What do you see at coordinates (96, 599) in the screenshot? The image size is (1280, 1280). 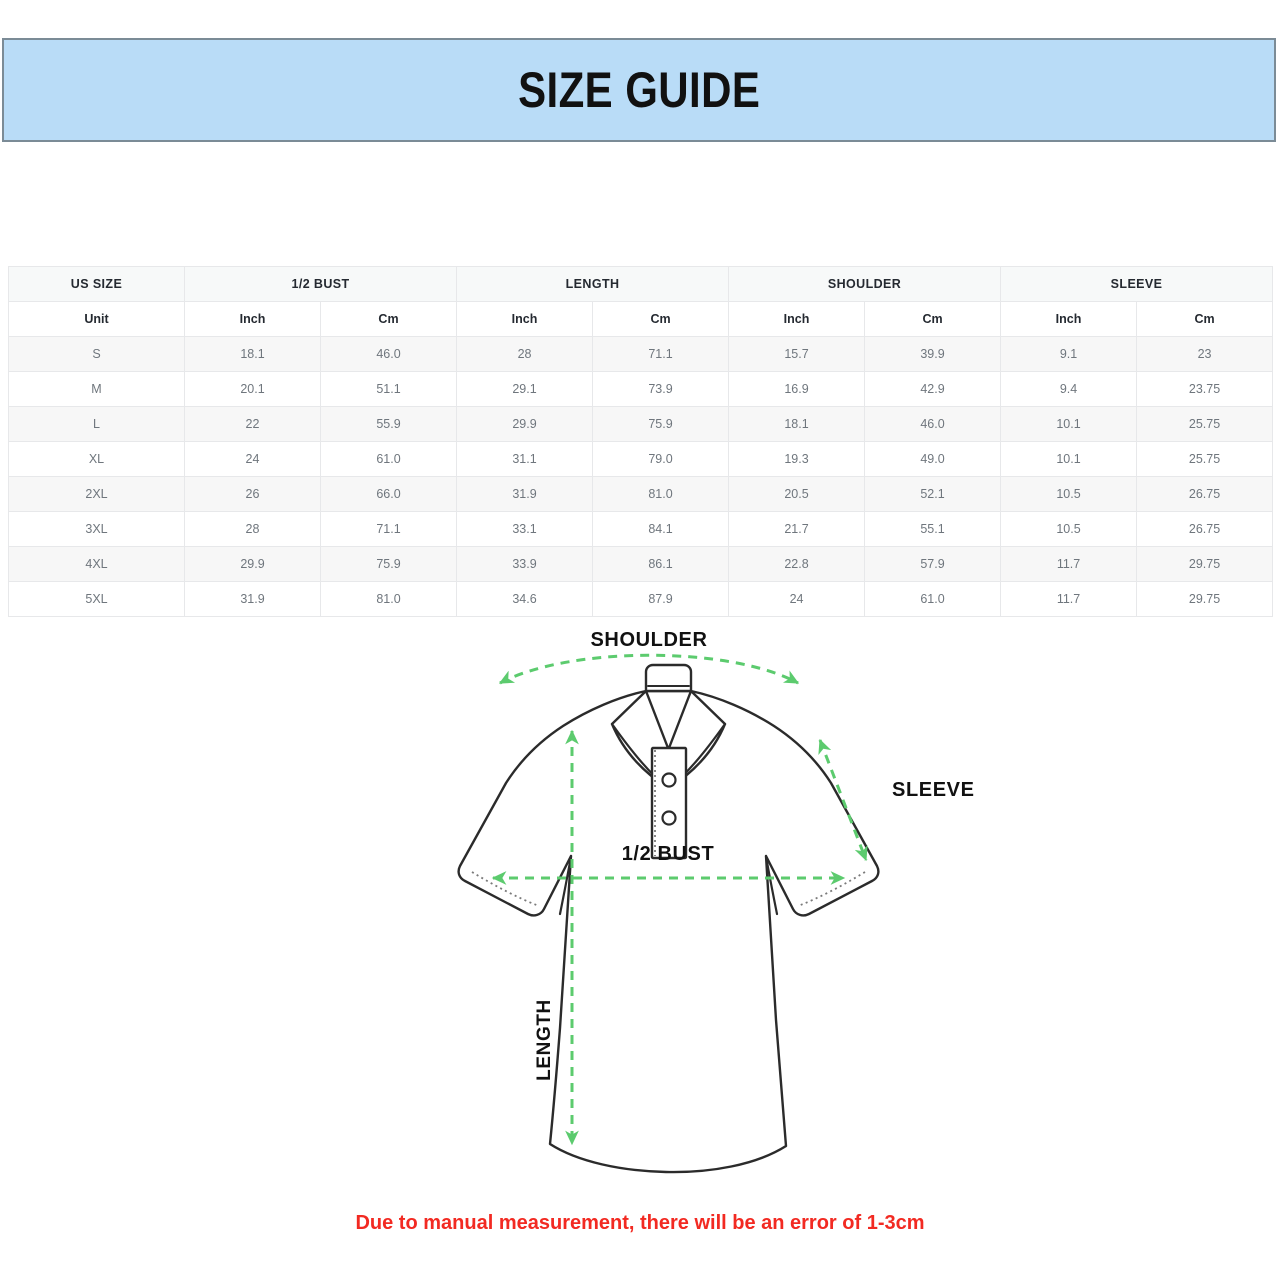 I see `cell-size: 5XL` at bounding box center [96, 599].